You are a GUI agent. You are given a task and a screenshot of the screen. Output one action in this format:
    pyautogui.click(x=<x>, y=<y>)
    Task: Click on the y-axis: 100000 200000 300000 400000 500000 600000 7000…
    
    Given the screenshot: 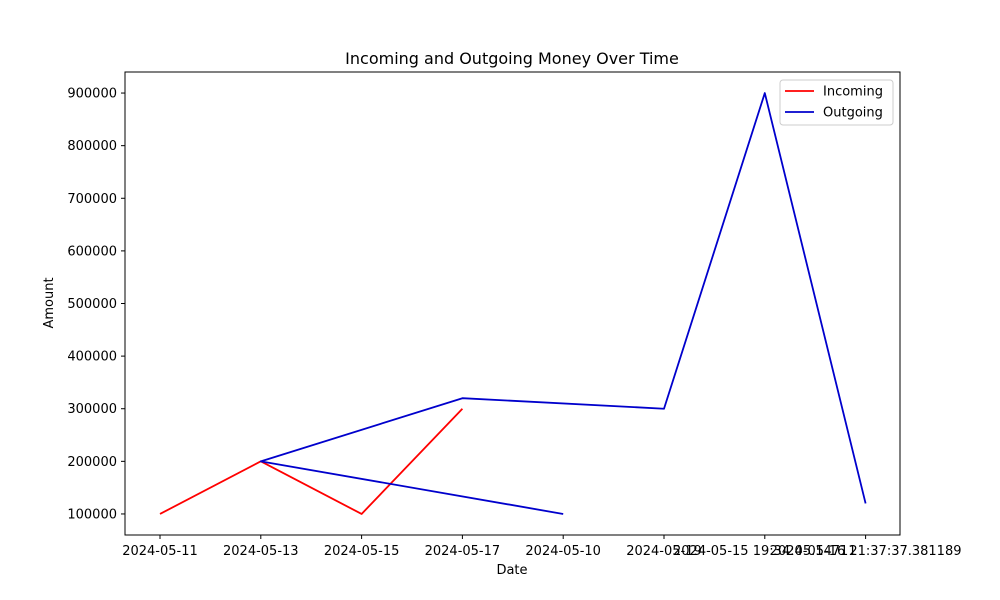 What is the action you would take?
    pyautogui.click(x=96, y=304)
    